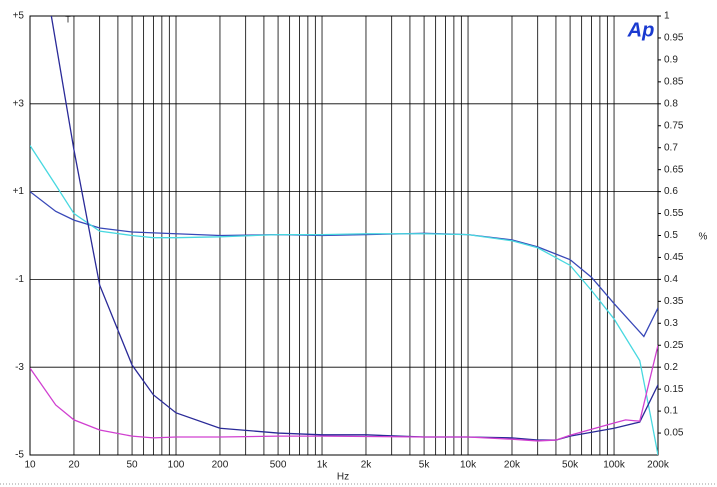 This screenshot has height=487, width=717. Describe the element at coordinates (674, 38) in the screenshot. I see `y2-tick-label: 0.95` at that location.